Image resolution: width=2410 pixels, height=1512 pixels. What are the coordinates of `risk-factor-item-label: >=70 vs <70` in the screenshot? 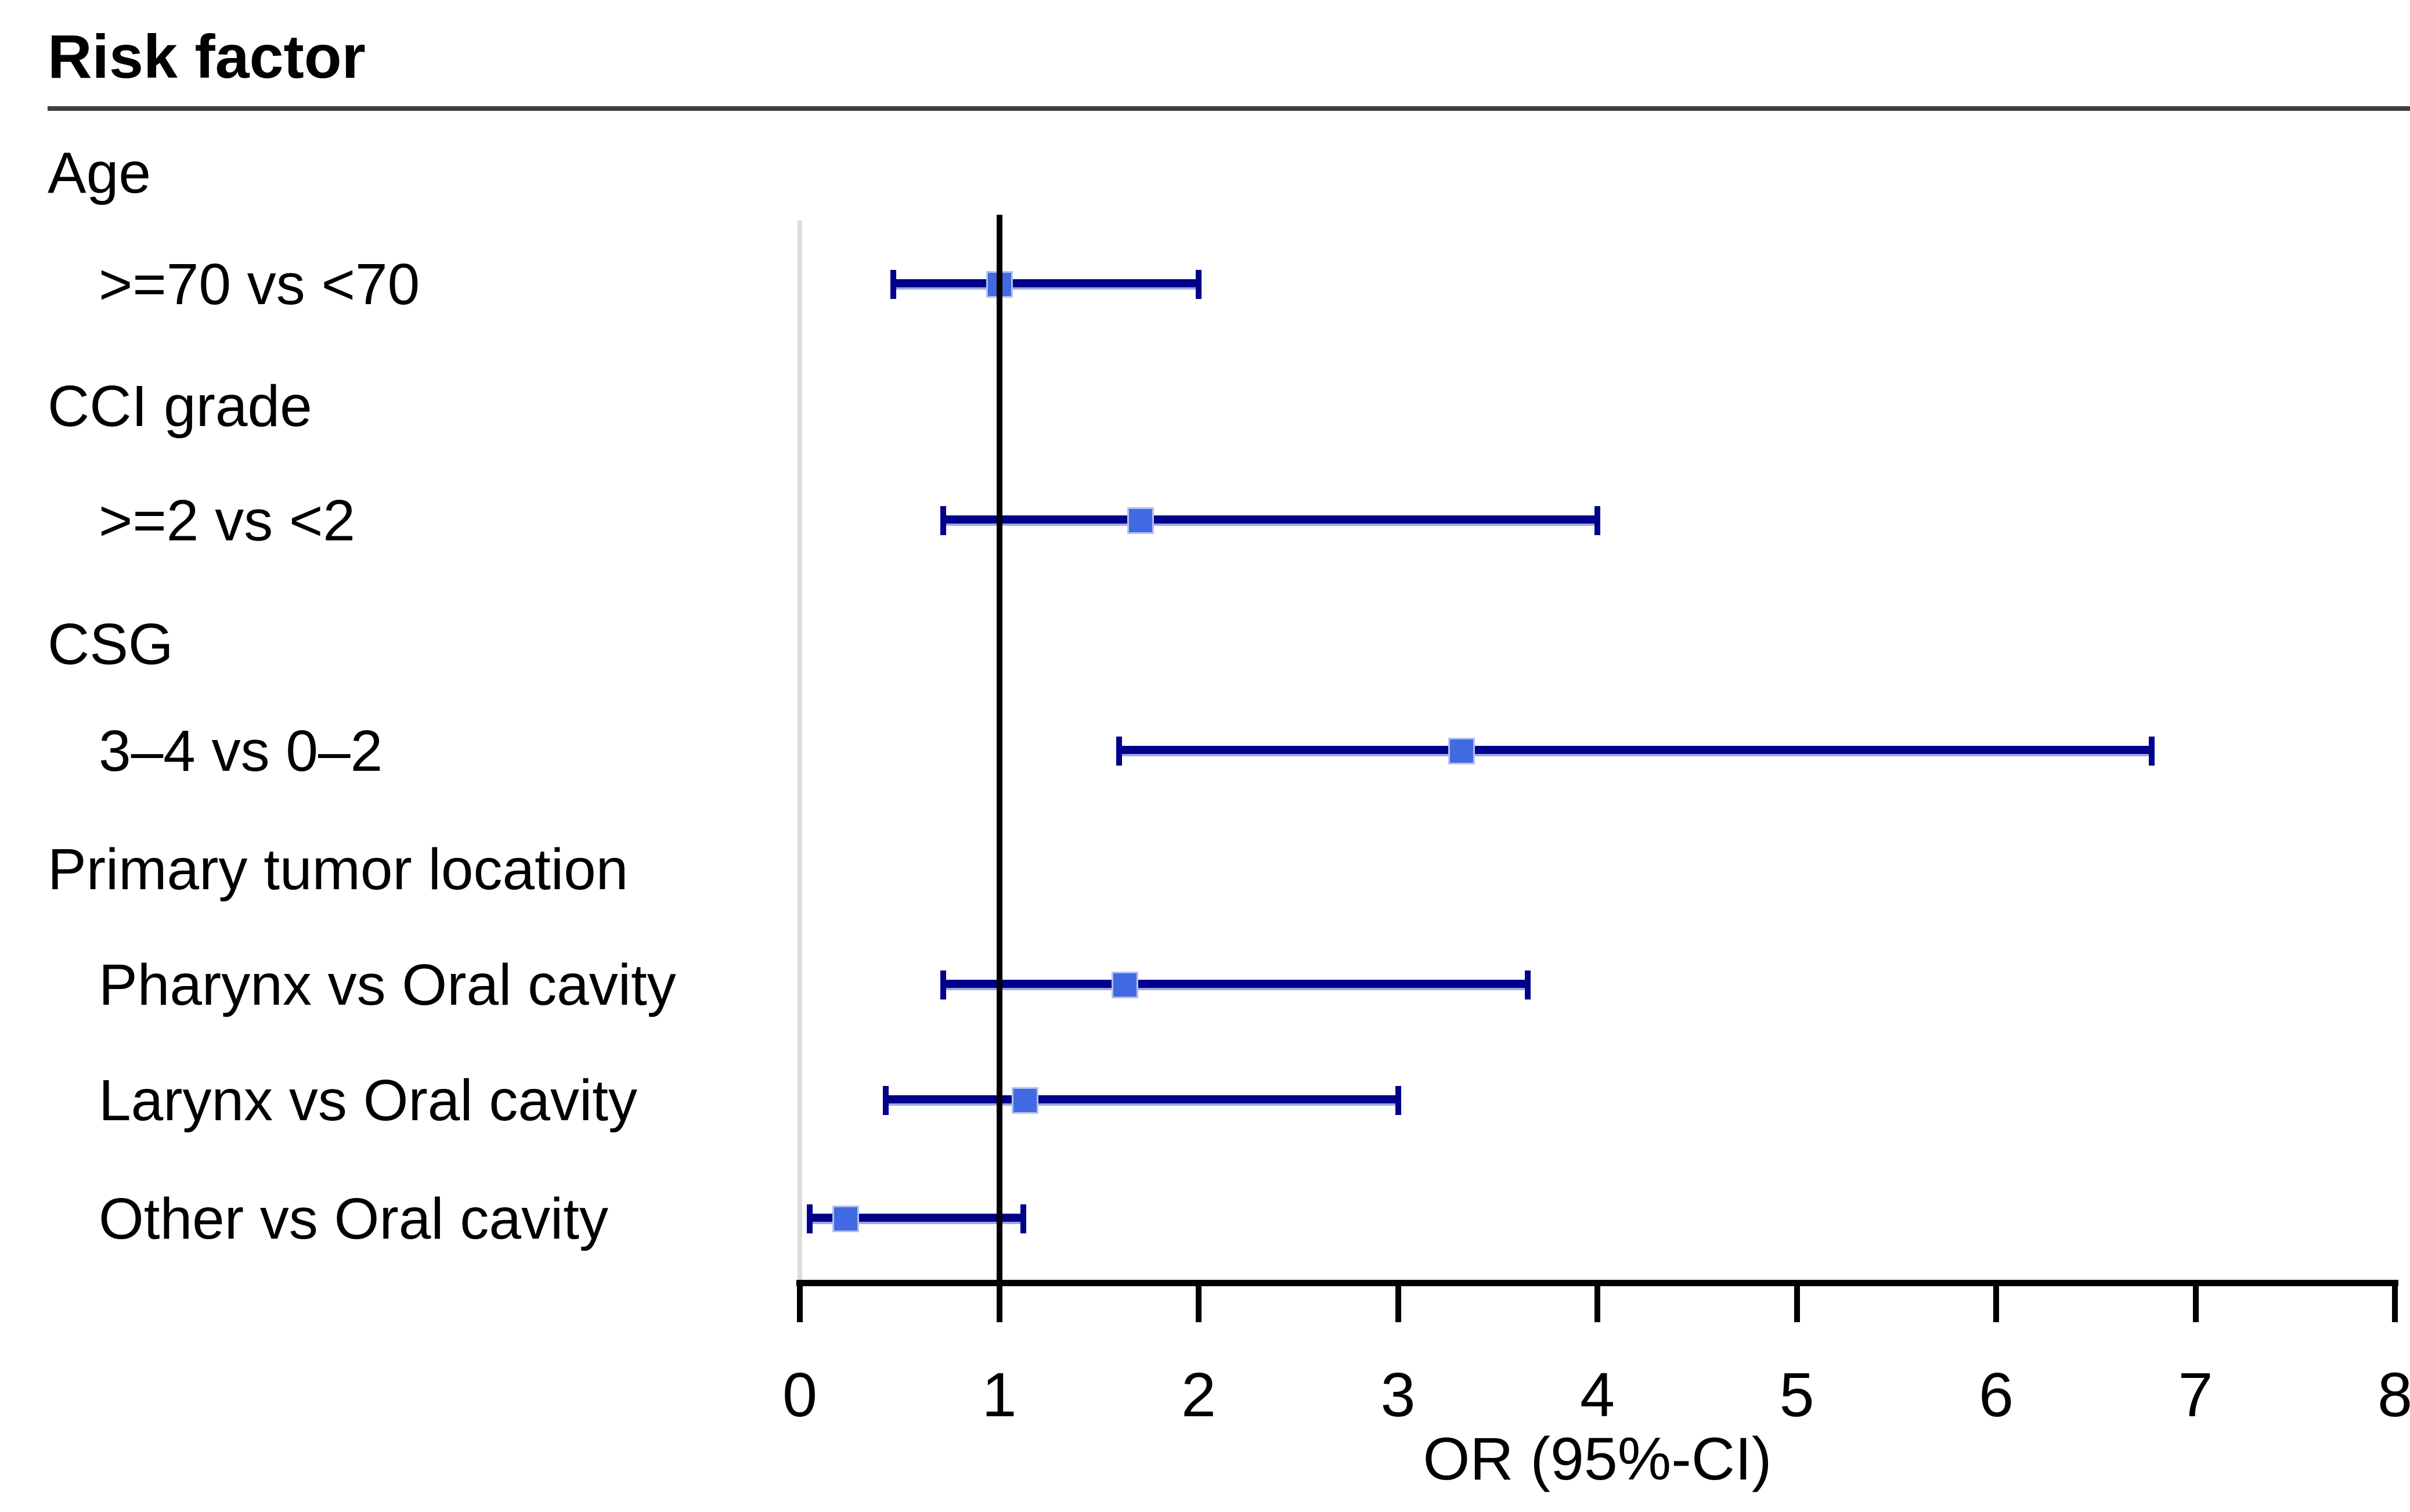 It's located at (259, 284).